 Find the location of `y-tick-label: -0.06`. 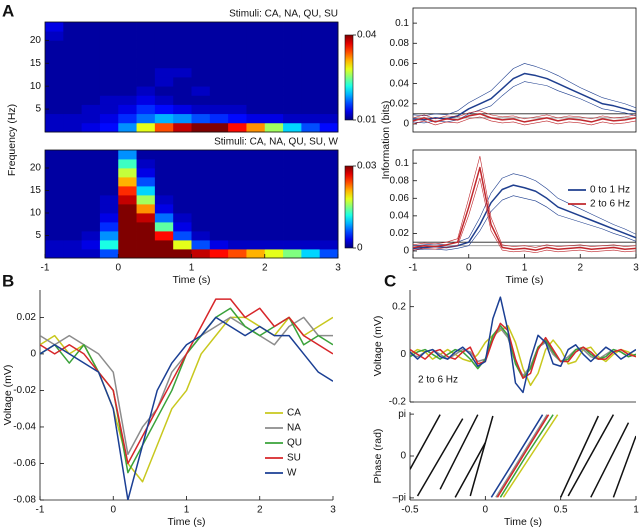

y-tick-label: -0.06 is located at coordinates (24, 463).